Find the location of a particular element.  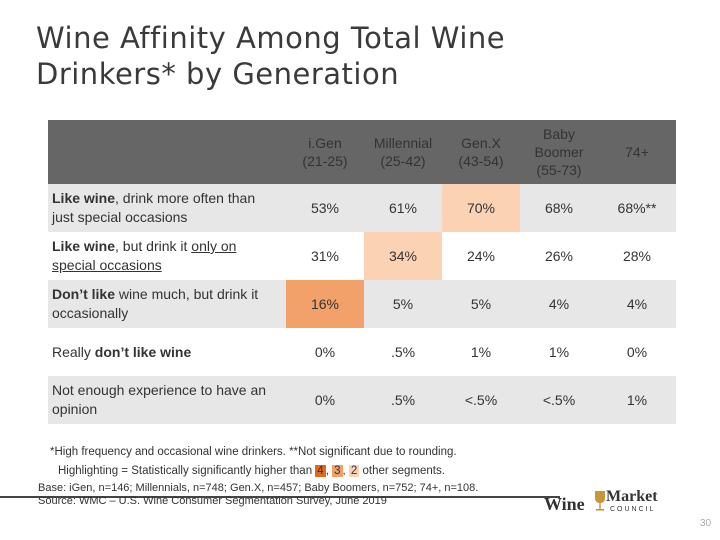

header-baby-boomer: Baby Boomer (55-73) is located at coordinates (559, 152).